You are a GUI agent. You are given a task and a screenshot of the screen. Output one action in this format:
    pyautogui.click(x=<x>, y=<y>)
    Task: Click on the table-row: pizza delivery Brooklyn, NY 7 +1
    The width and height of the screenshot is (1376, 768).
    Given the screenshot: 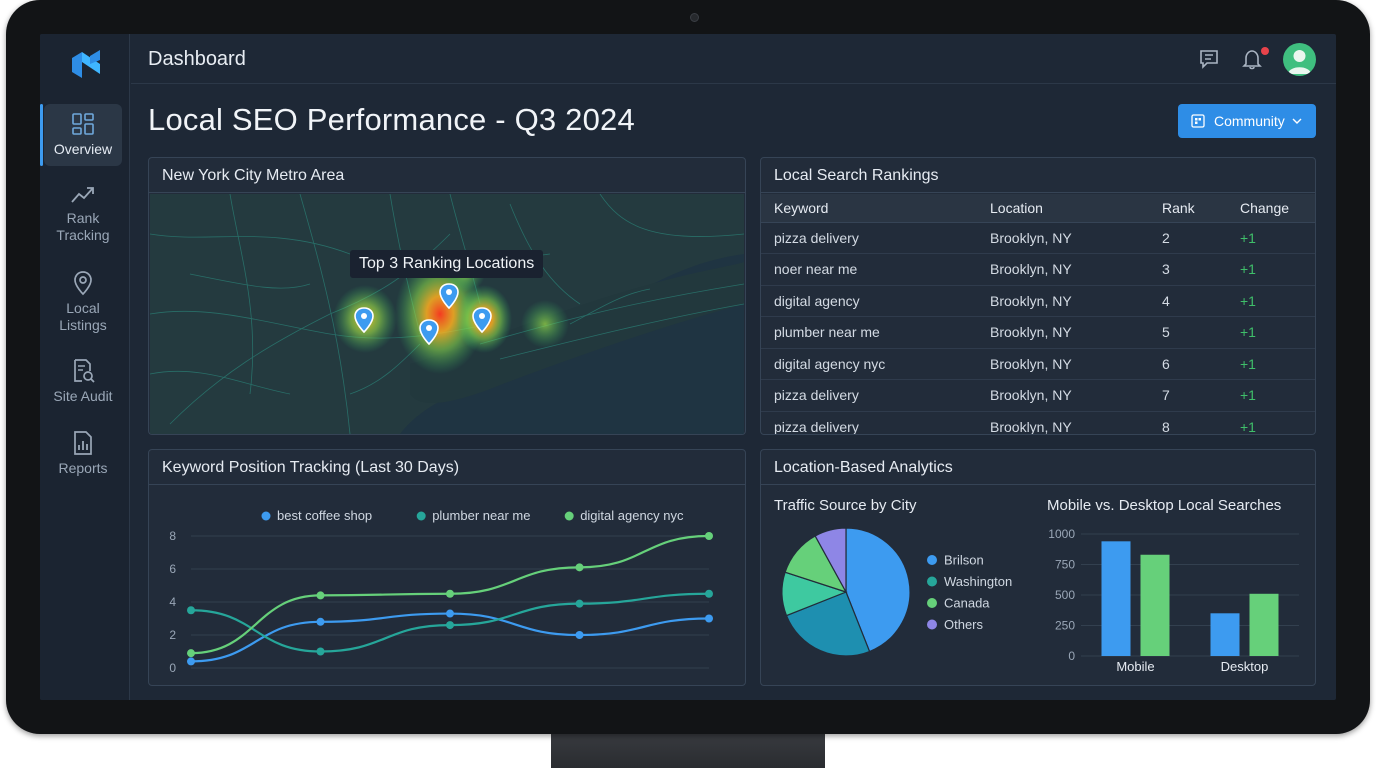 What is the action you would take?
    pyautogui.click(x=1038, y=395)
    